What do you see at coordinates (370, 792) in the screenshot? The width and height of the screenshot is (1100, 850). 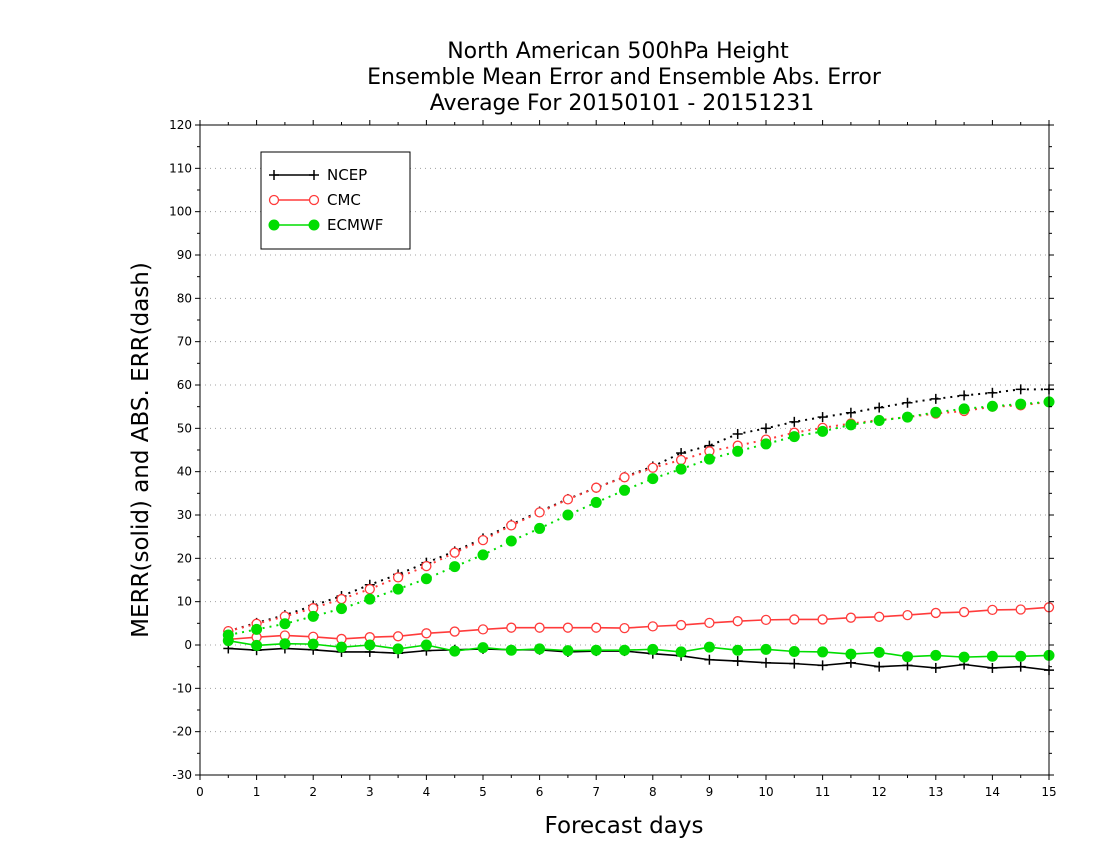 I see `x-tick-label: 3` at bounding box center [370, 792].